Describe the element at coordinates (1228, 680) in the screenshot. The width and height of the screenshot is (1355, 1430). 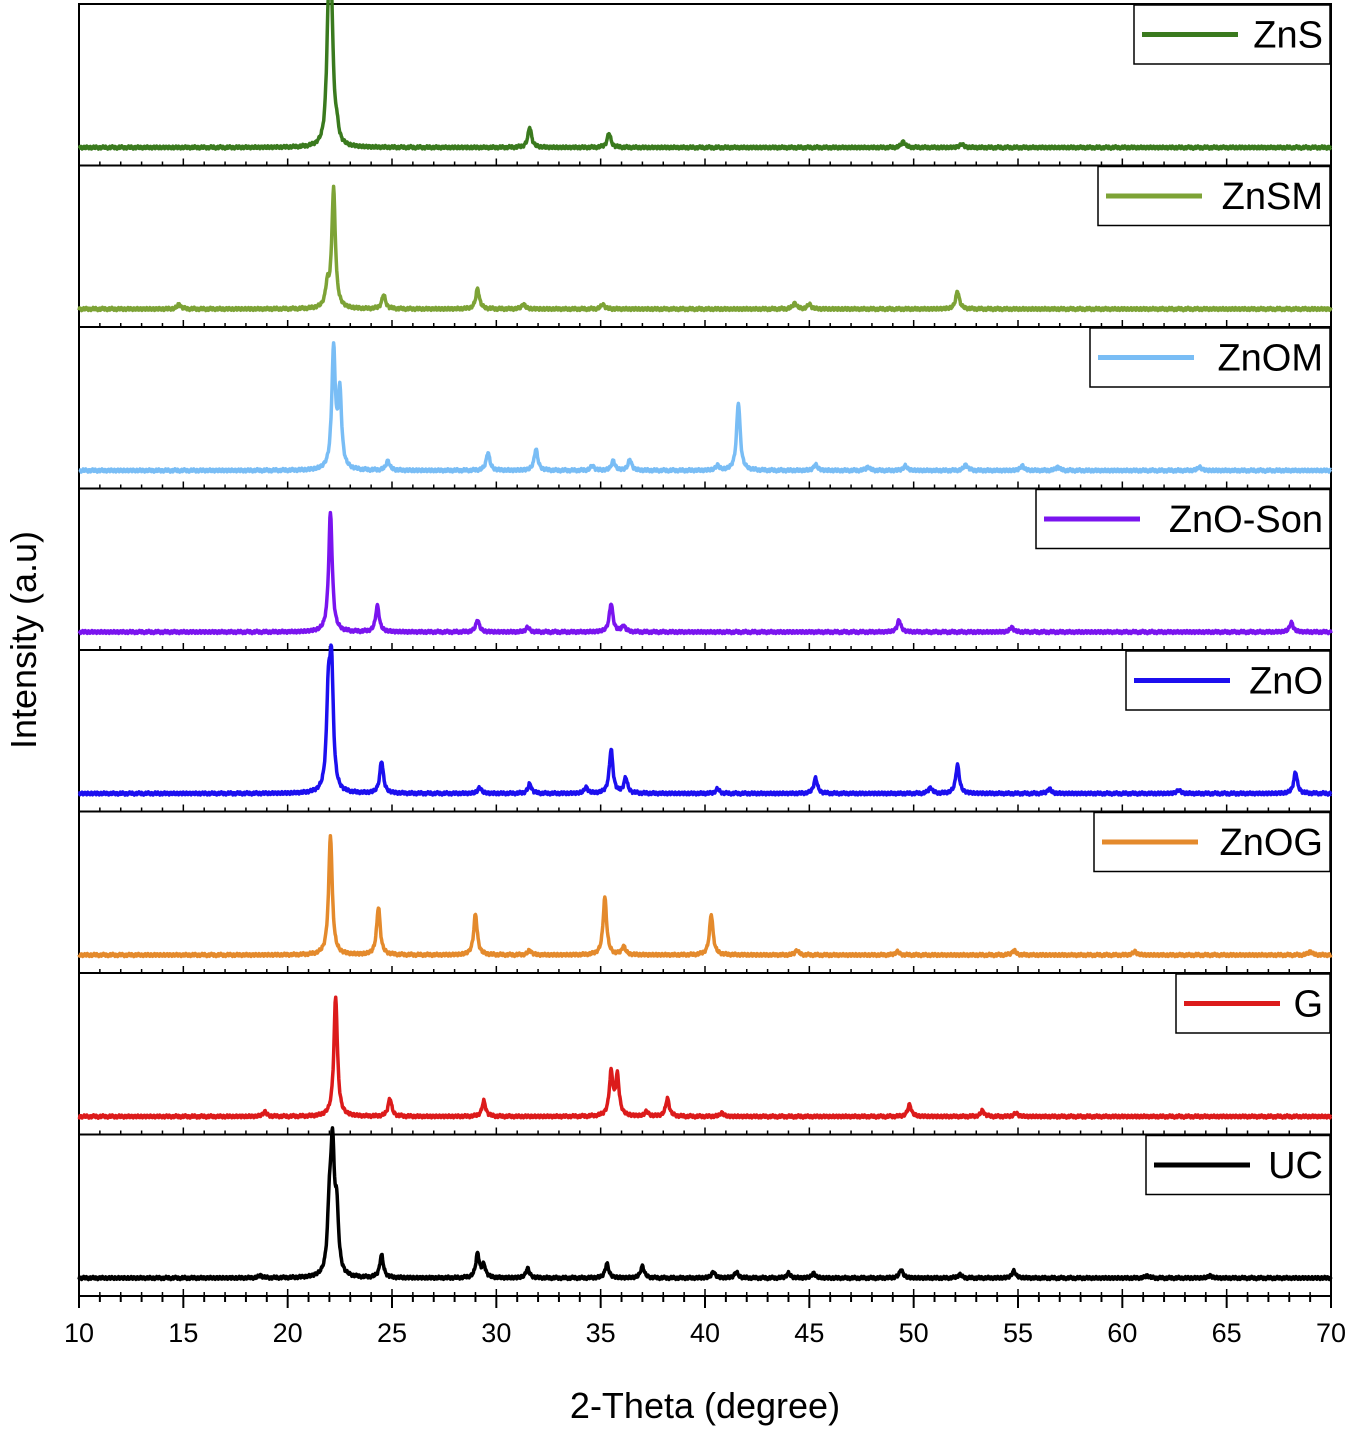
I see `legend-zno: ZnO` at that location.